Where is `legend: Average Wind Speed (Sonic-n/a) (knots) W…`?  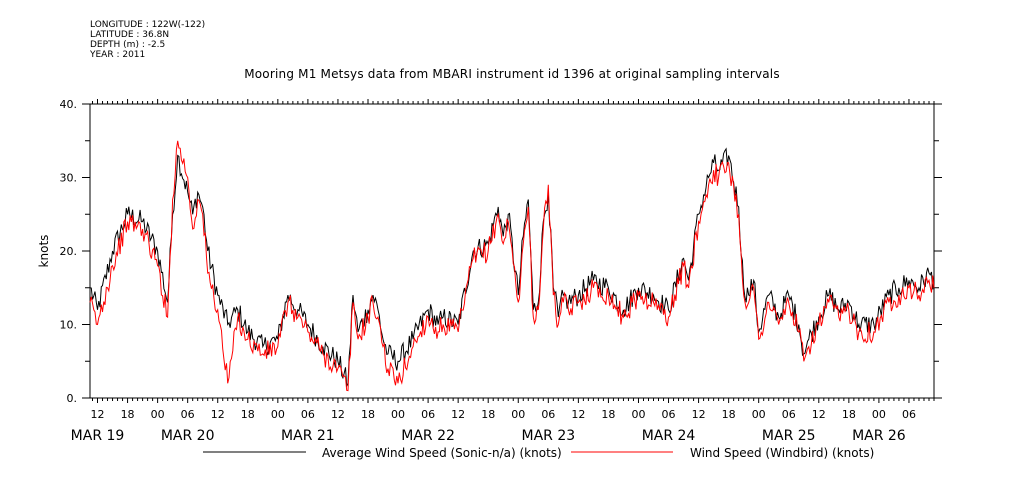 legend: Average Wind Speed (Sonic-n/a) (knots) W… is located at coordinates (538, 453).